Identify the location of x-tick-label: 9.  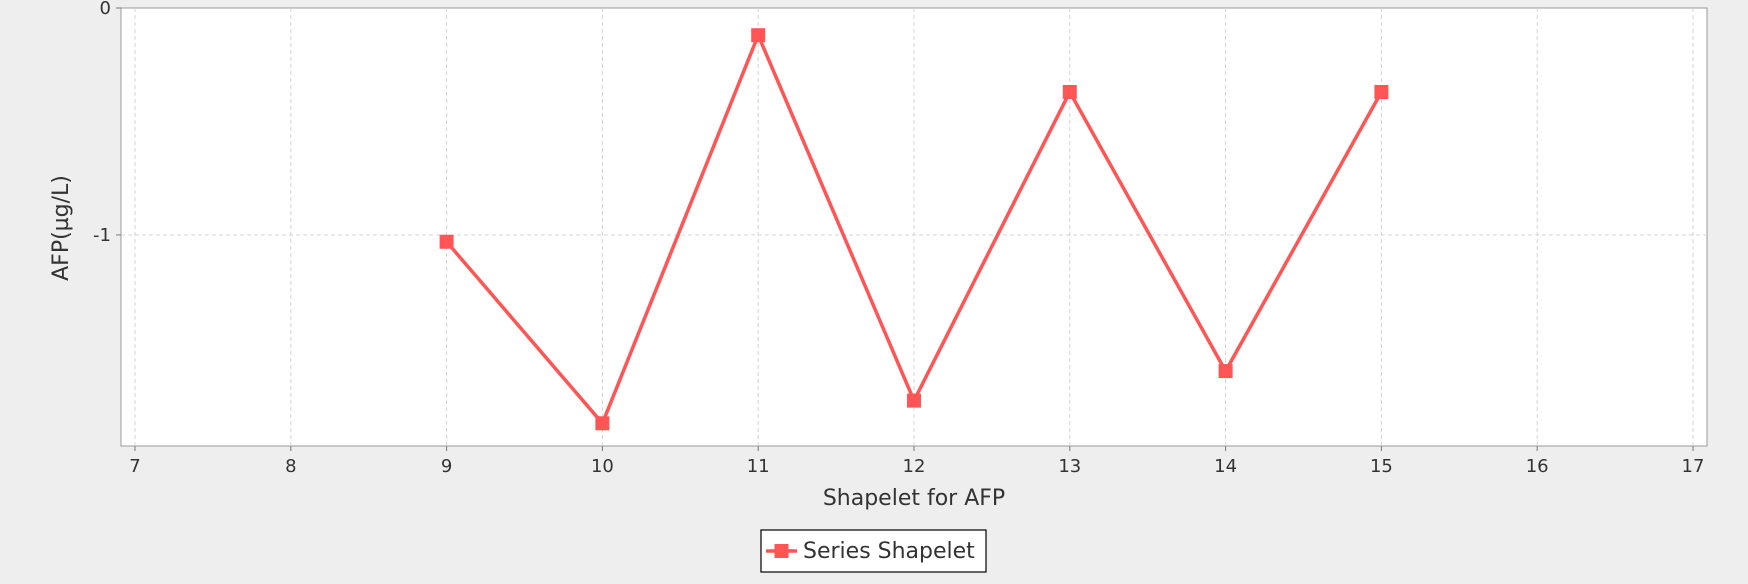
(446, 466).